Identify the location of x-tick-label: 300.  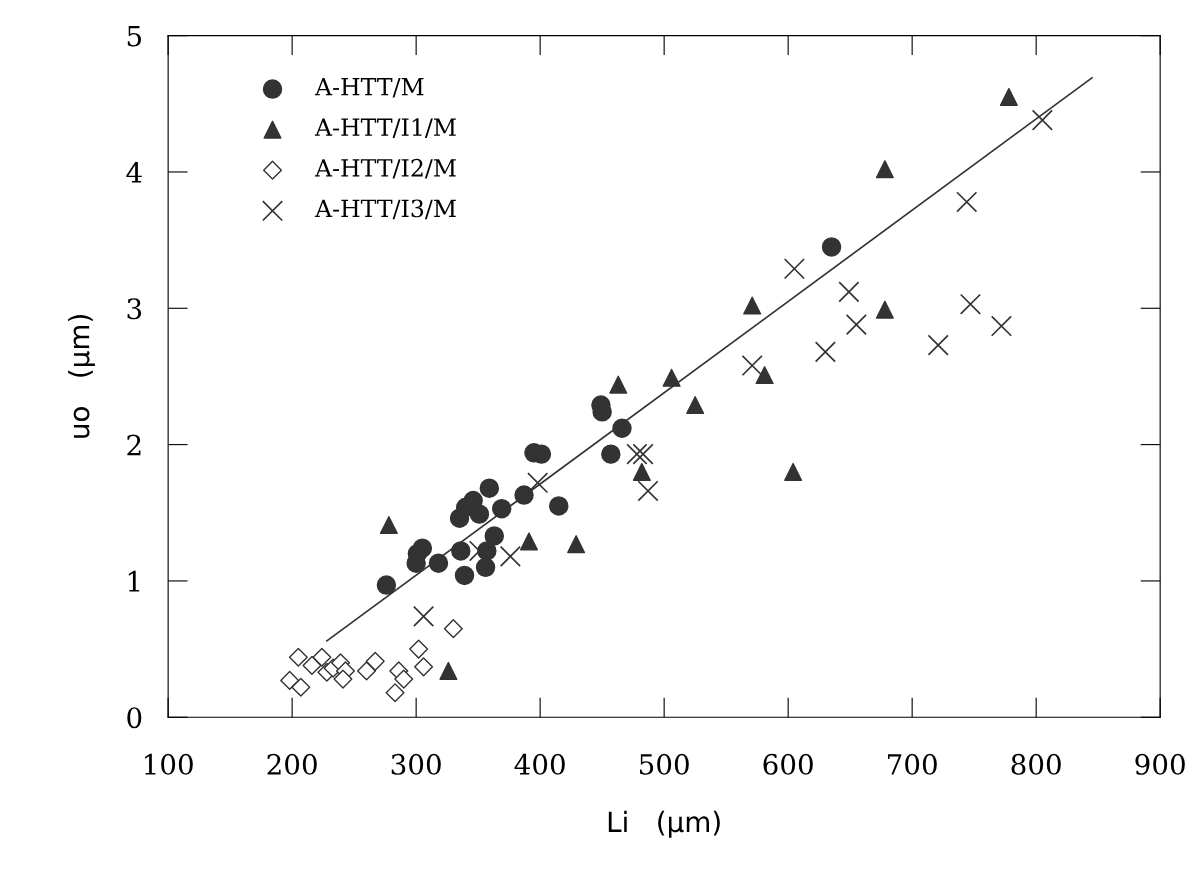
(416, 764).